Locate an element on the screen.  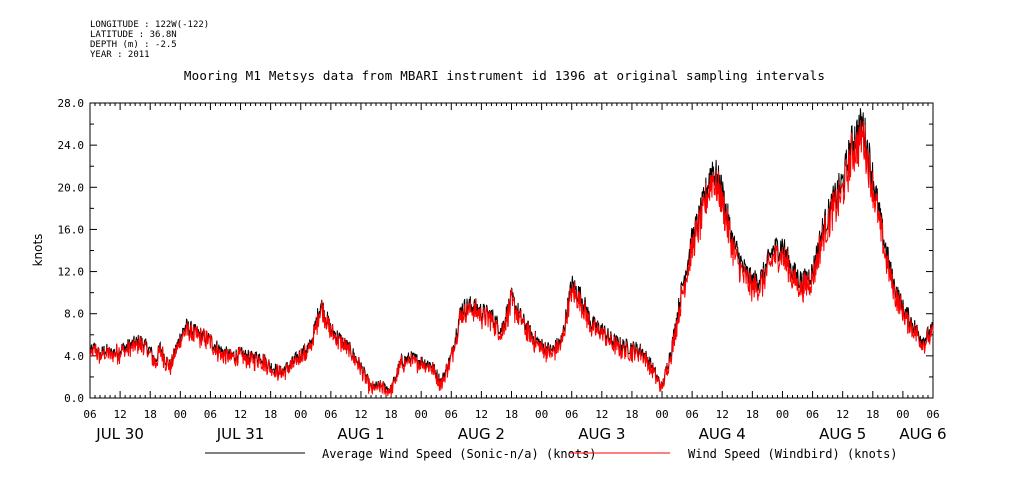
x-day-label: AUG 1 is located at coordinates (360, 434).